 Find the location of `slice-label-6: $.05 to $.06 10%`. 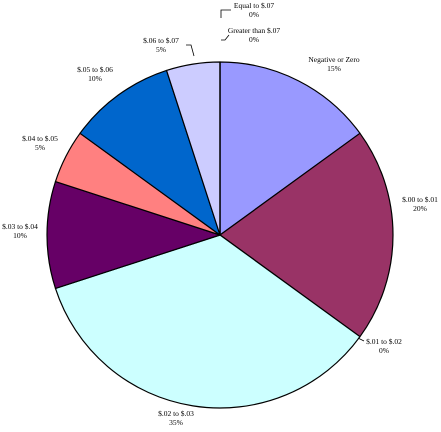

slice-label-6: $.05 to $.06 10% is located at coordinates (95, 74).